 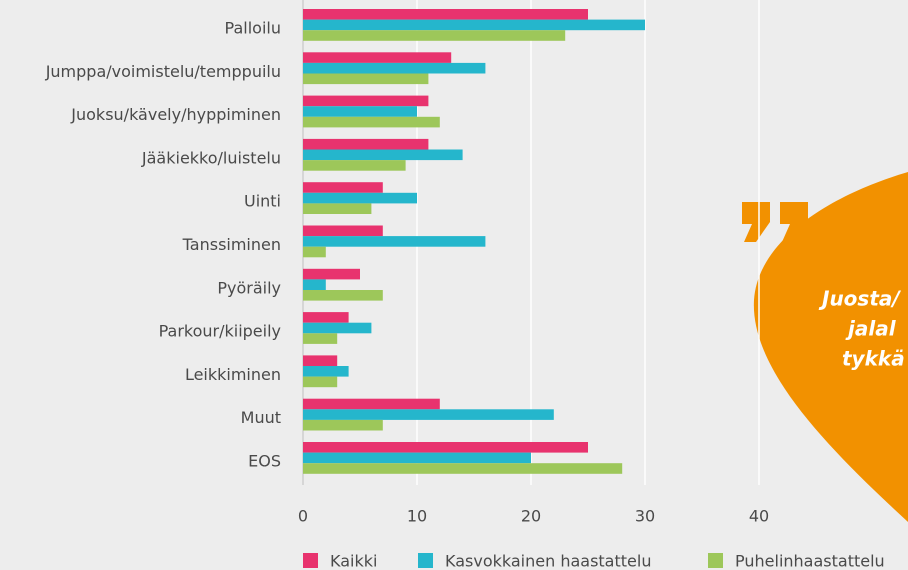 I want to click on y-tick-label: Juoksu/kävely/hyppiminen, so click(x=175, y=114).